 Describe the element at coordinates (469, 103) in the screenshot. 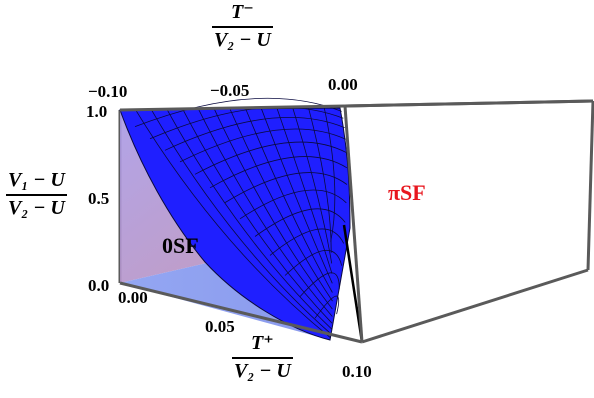

I see `box-edge-top-right` at that location.